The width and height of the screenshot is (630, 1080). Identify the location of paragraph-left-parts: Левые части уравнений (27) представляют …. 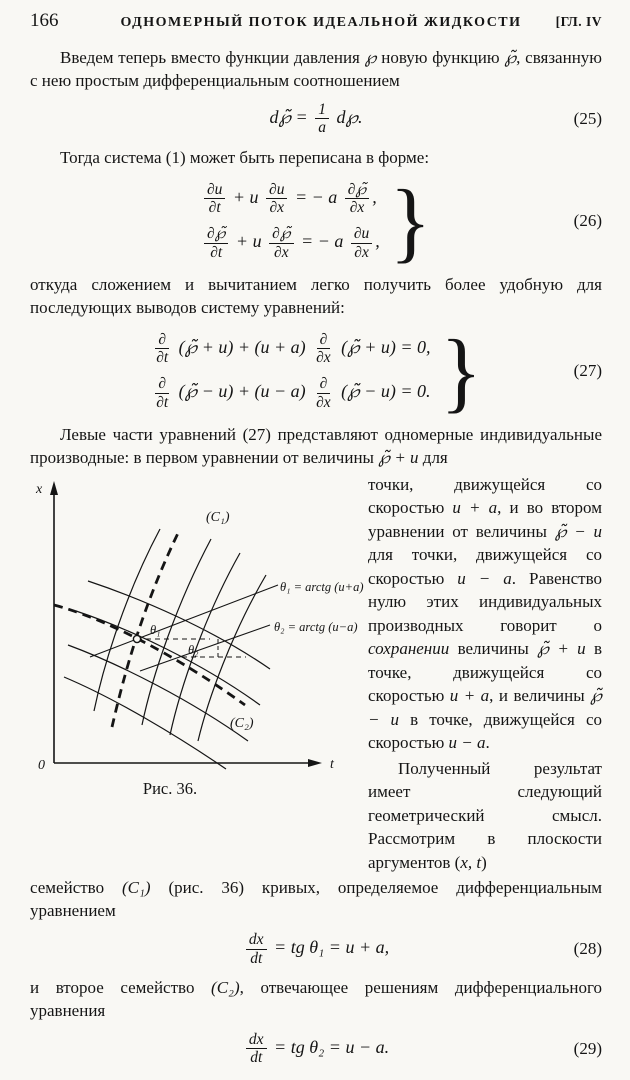
(316, 445).